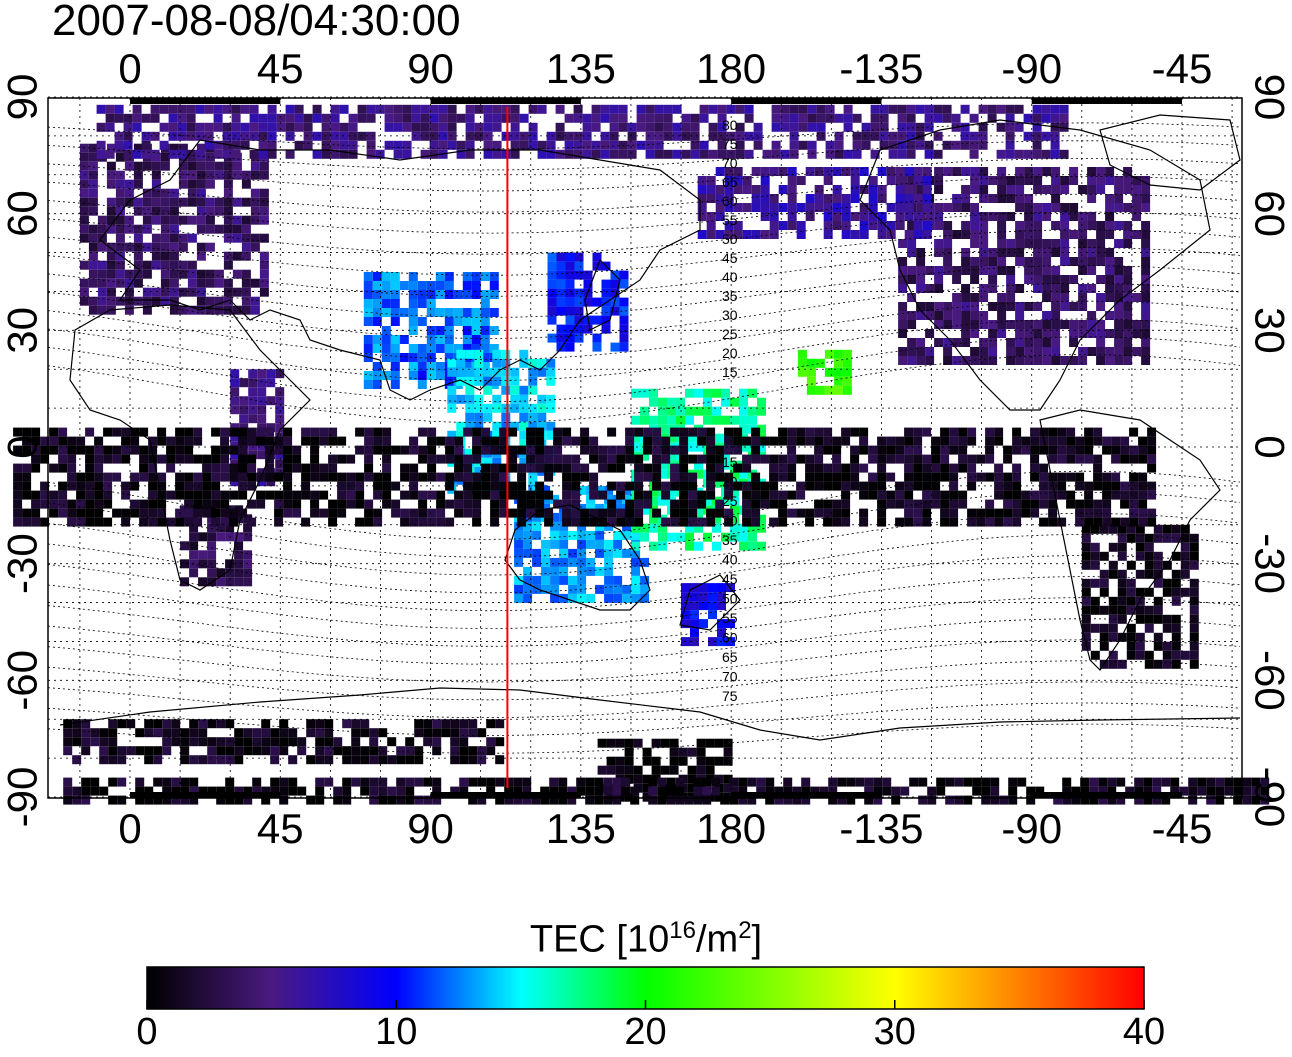  What do you see at coordinates (710, 602) in the screenshot?
I see `coast-new-zealand` at bounding box center [710, 602].